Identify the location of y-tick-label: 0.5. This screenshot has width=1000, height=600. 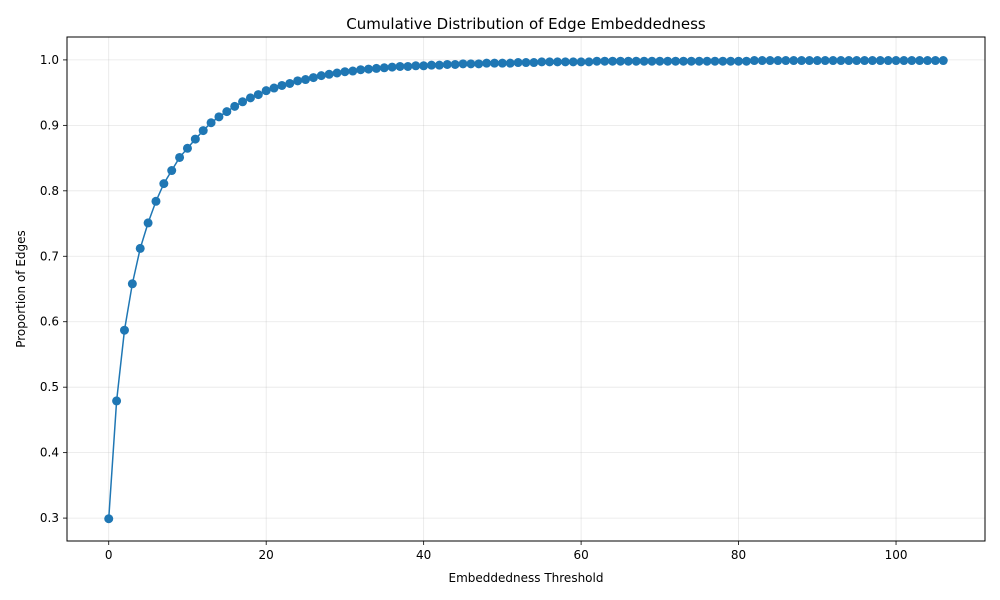
(49, 387).